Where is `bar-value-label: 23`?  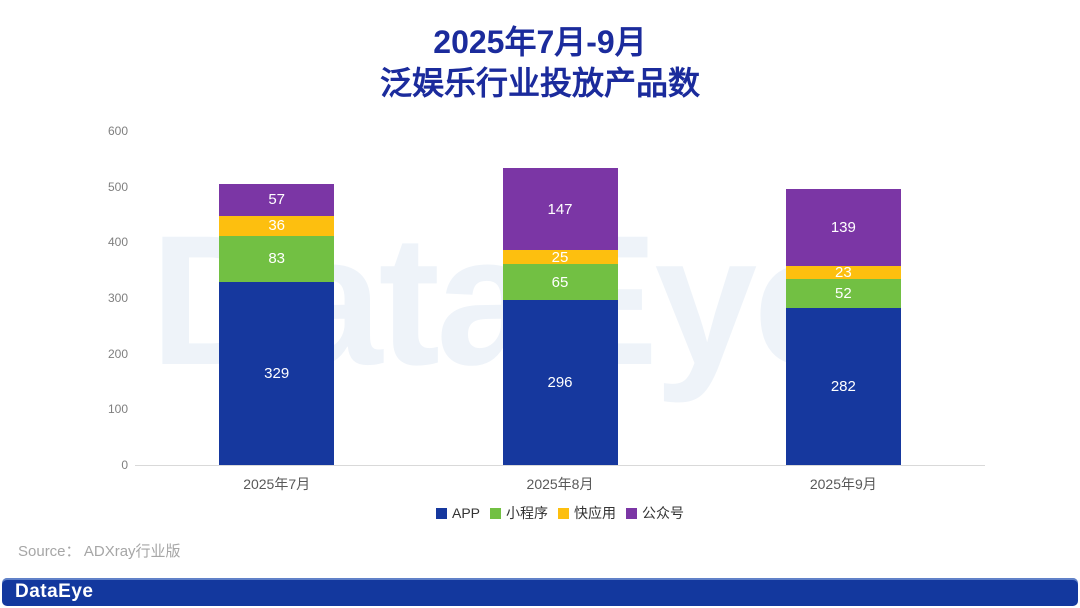
bar-value-label: 23 is located at coordinates (843, 273).